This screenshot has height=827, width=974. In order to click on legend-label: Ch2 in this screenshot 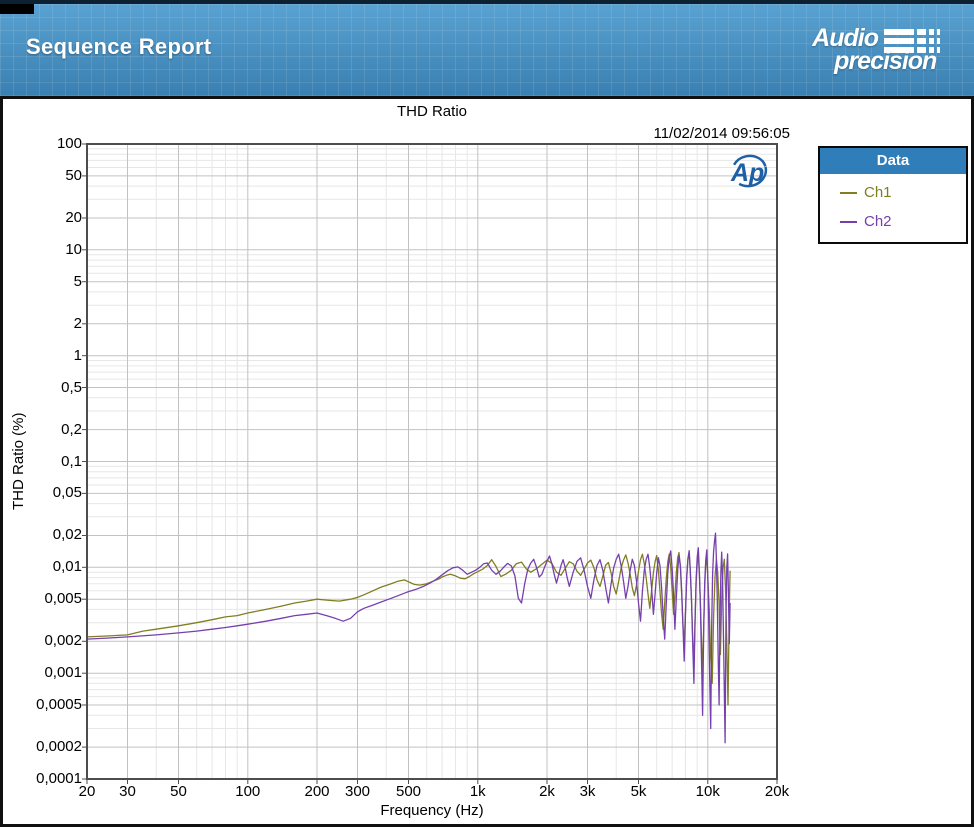, I will do `click(878, 221)`.